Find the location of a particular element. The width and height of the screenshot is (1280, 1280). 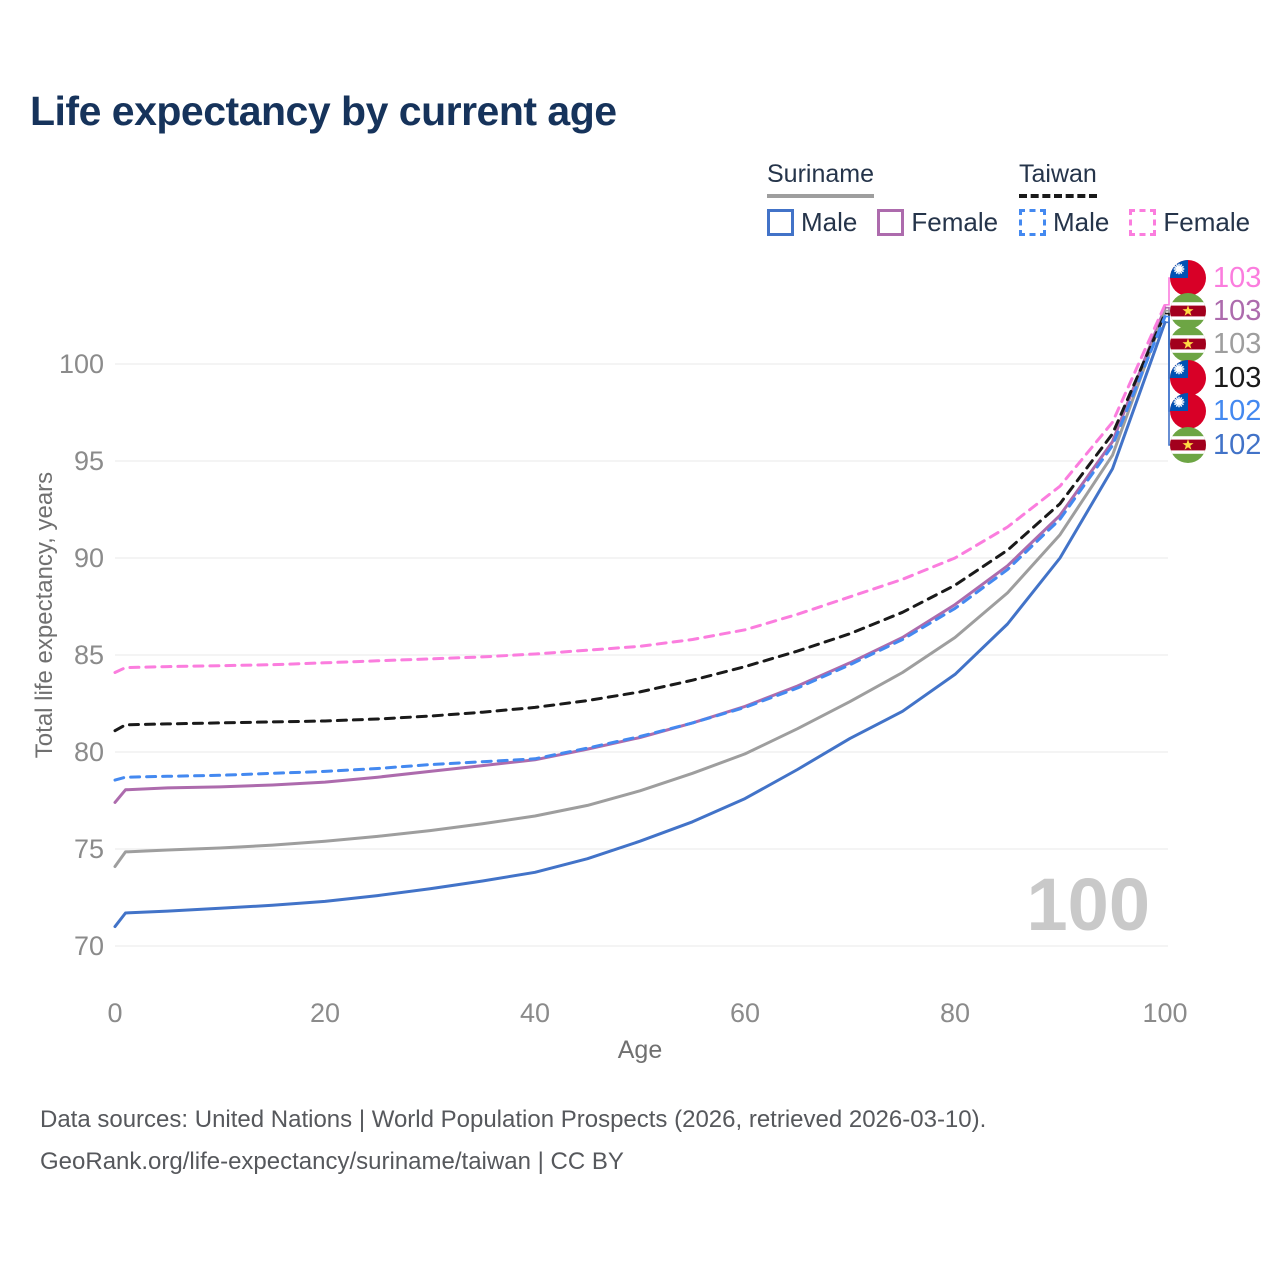

legend-group-taiwan: Taiwan Male Female is located at coordinates (1134, 199).